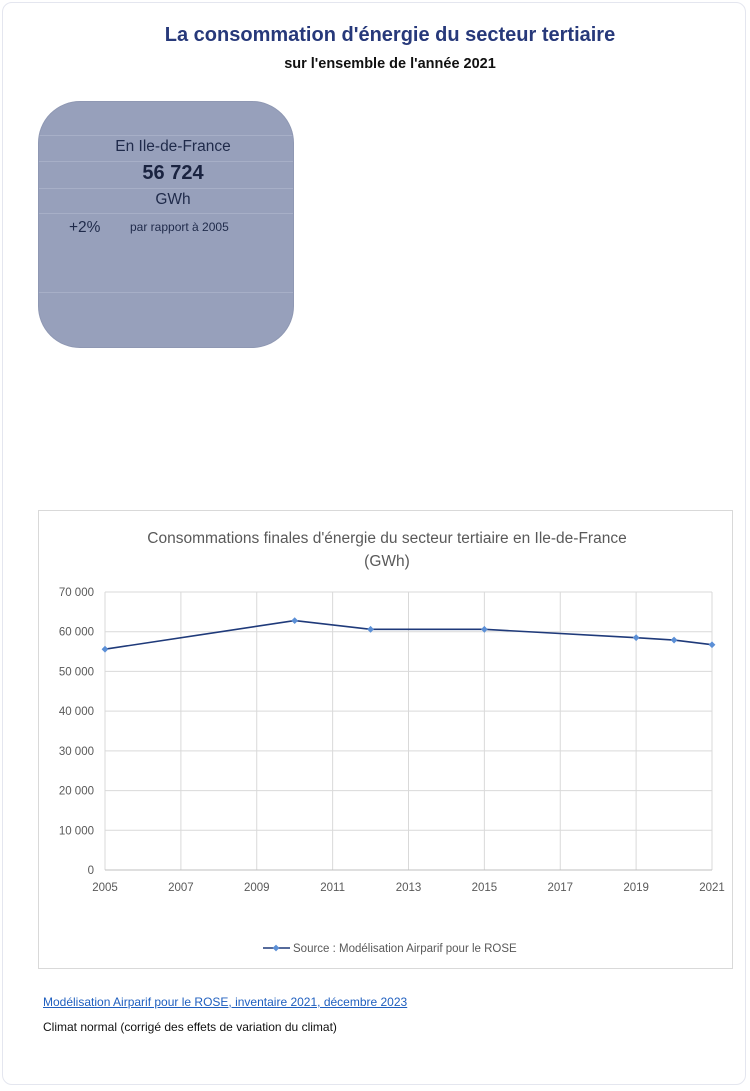 This screenshot has width=750, height=1091. I want to click on y-tick-label: 70 000, so click(76, 593).